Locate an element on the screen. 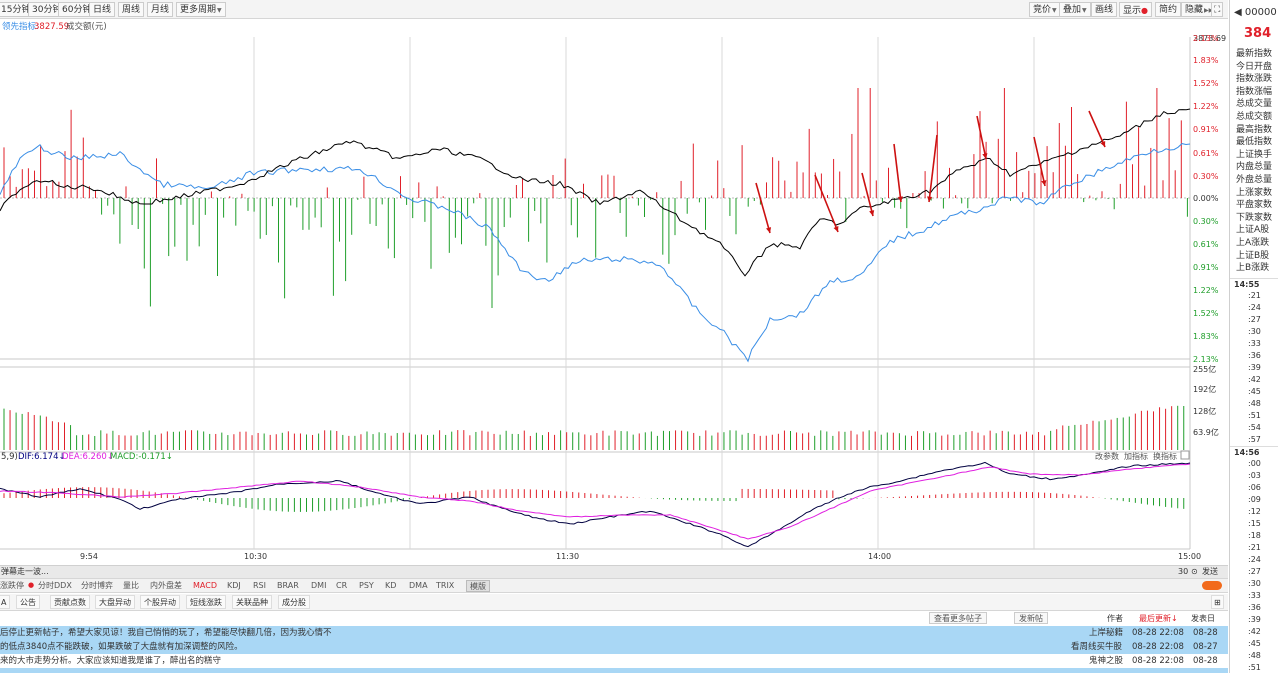  volume-axis-labels: 255亿 192亿 128亿 63.9亿 is located at coordinates (1206, 400).